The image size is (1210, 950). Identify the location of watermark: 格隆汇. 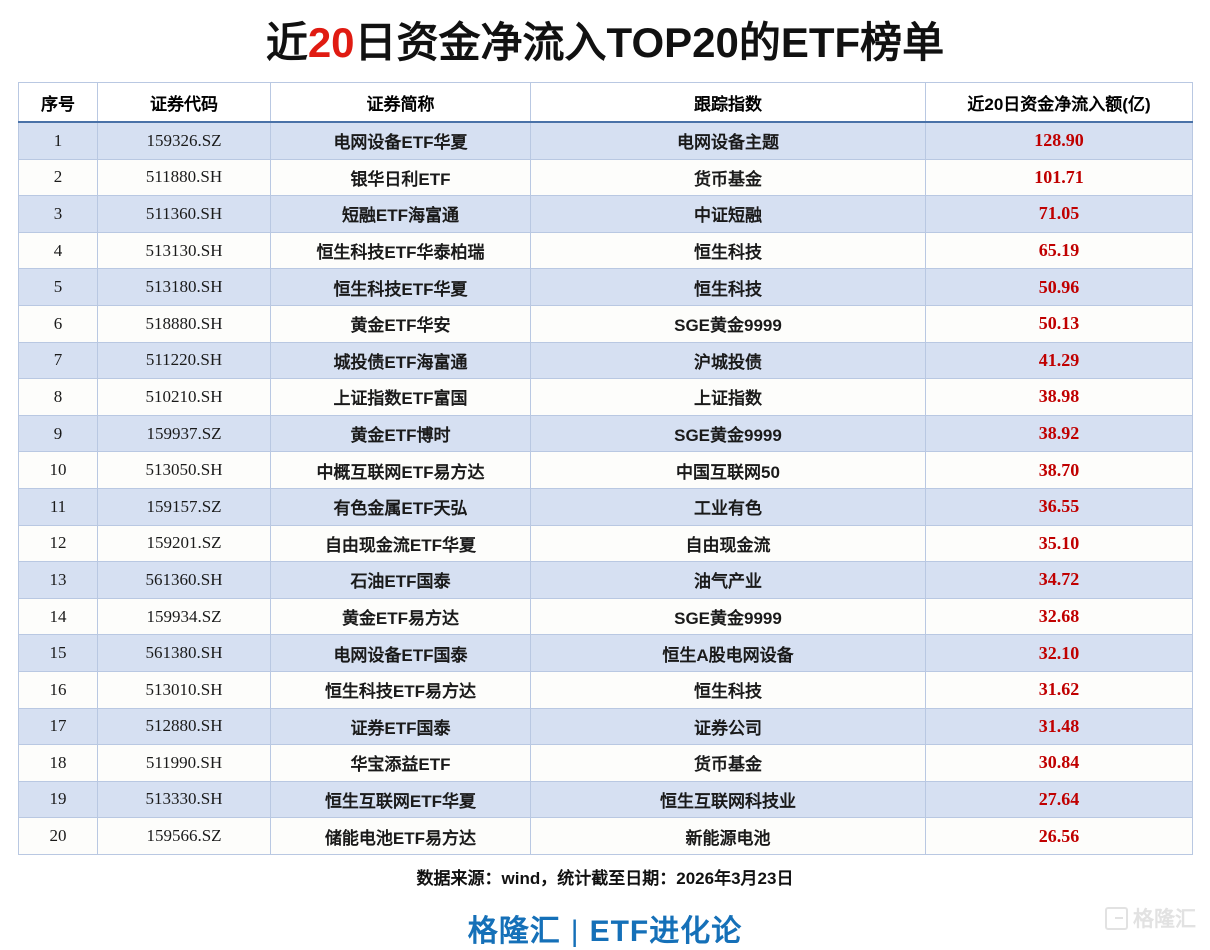
(1150, 918).